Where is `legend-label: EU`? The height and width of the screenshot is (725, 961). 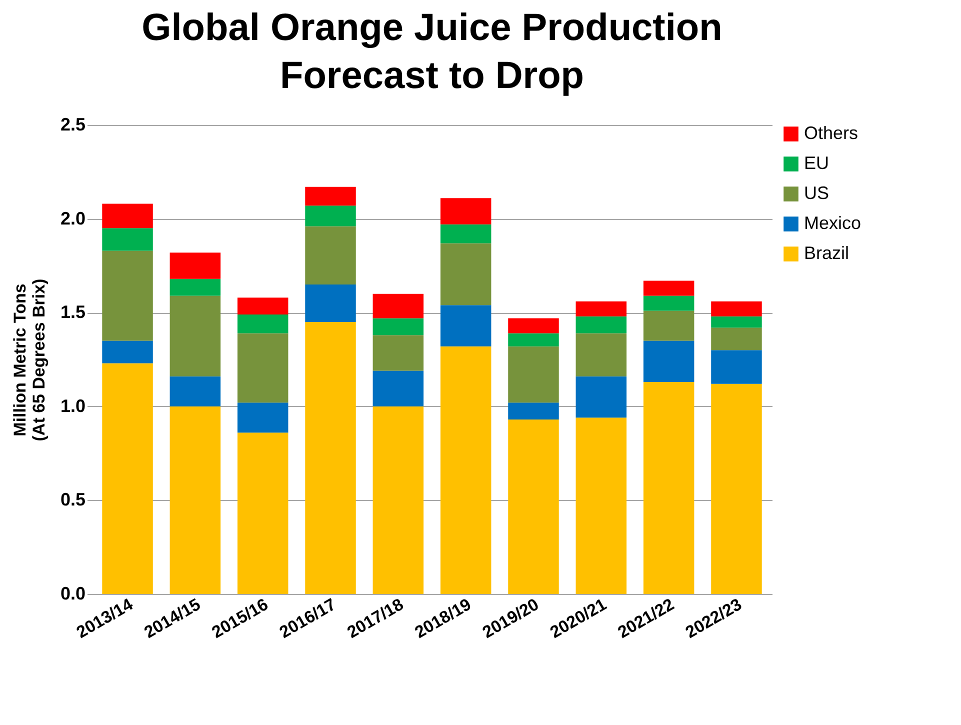 legend-label: EU is located at coordinates (817, 163).